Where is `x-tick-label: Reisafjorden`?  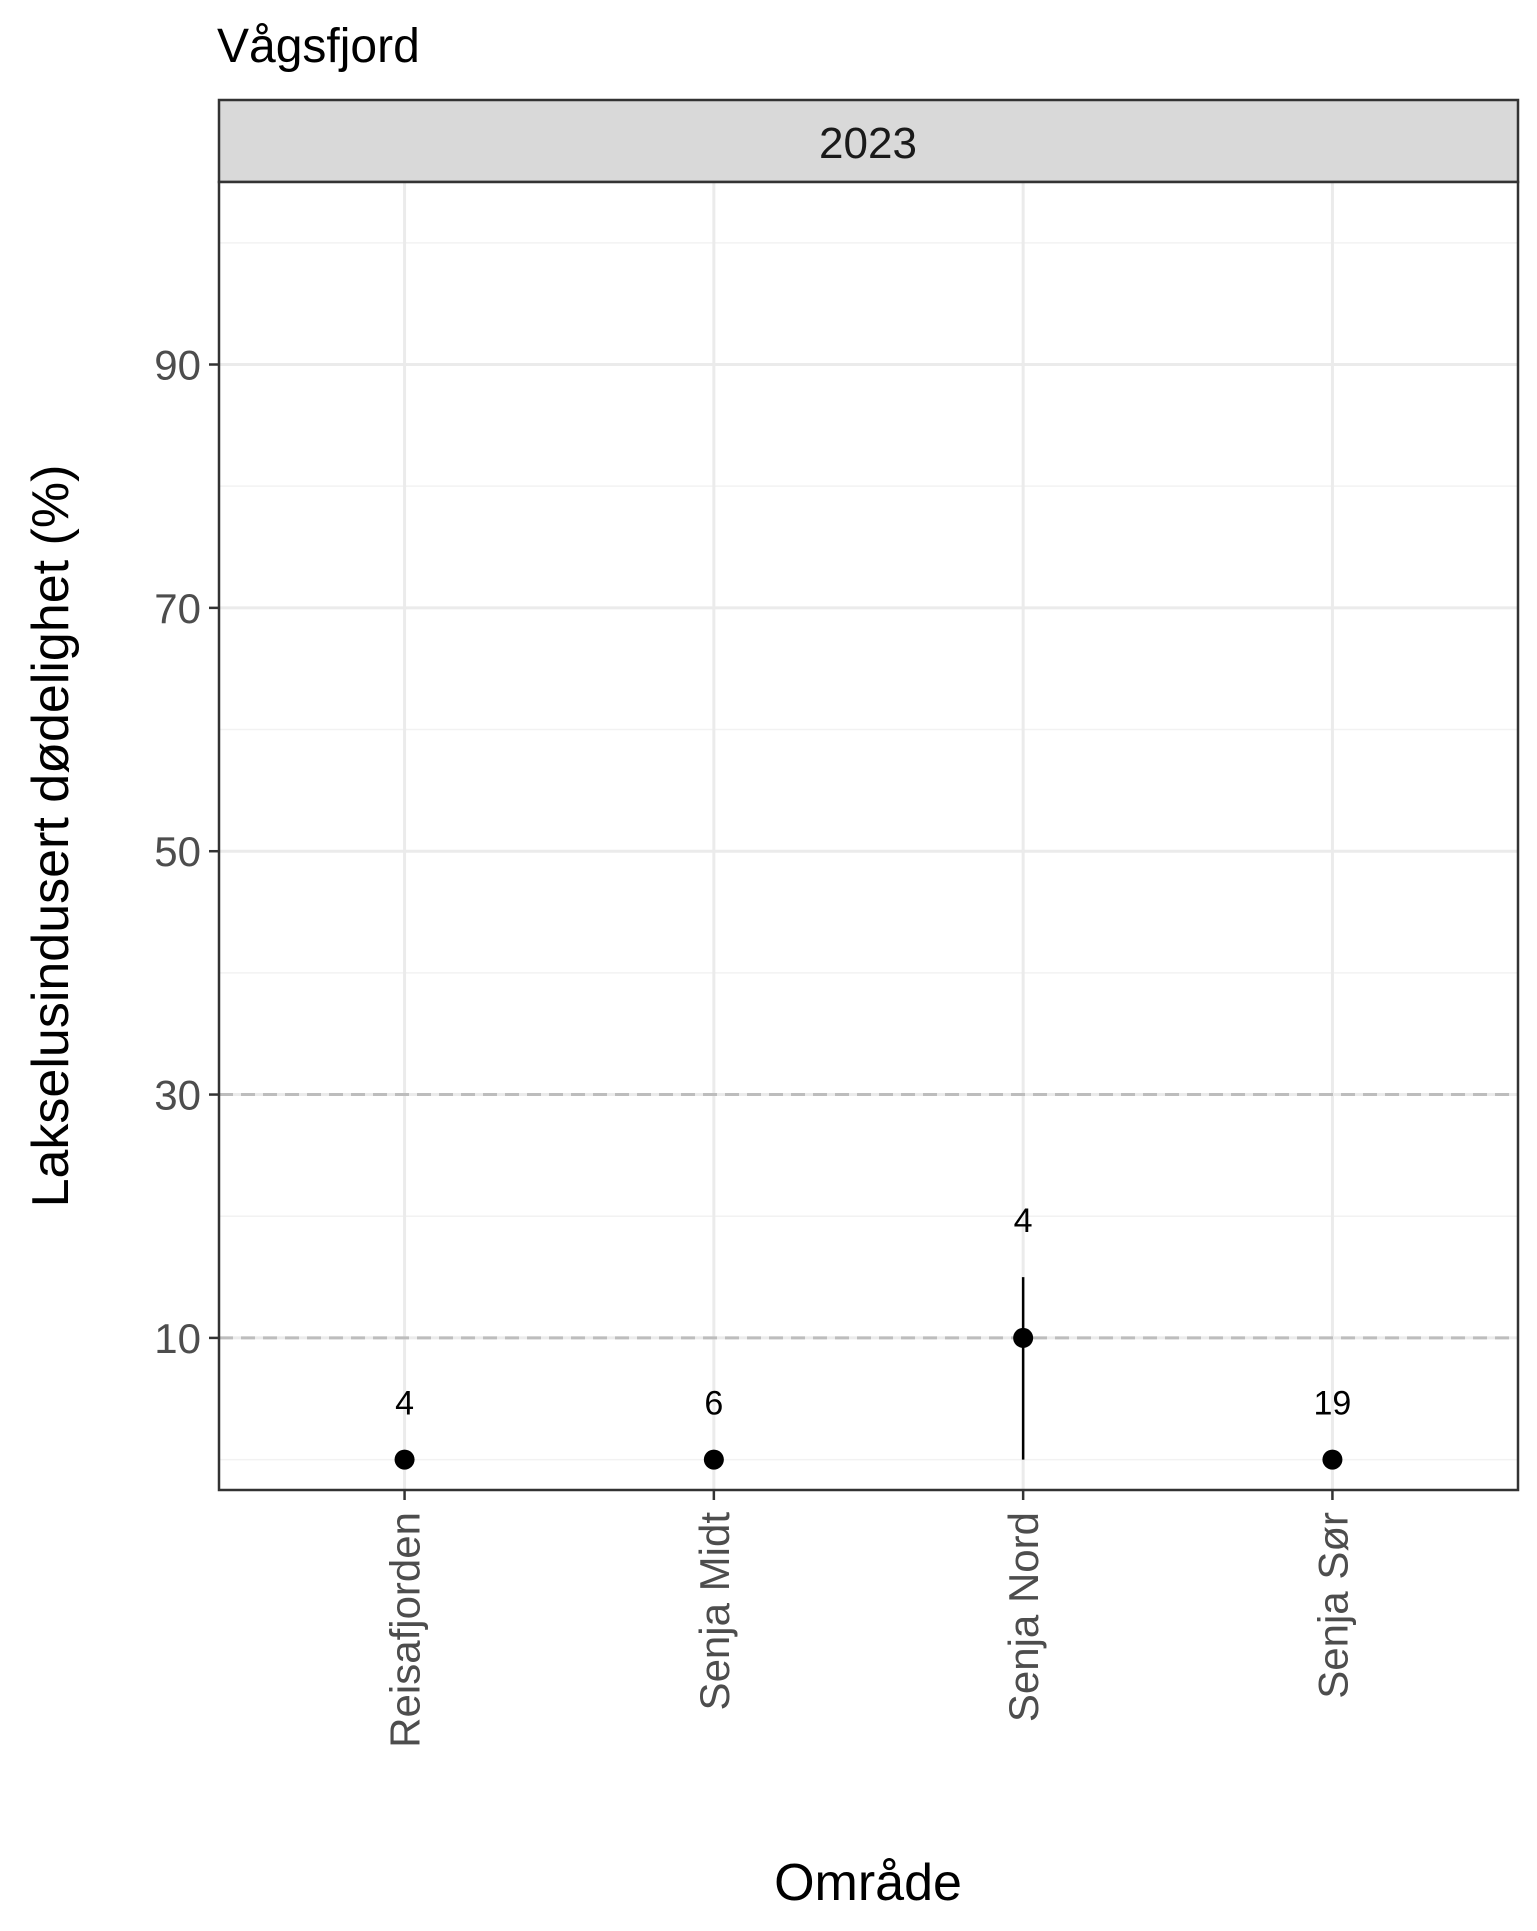
x-tick-label: Reisafjorden is located at coordinates (405, 1630).